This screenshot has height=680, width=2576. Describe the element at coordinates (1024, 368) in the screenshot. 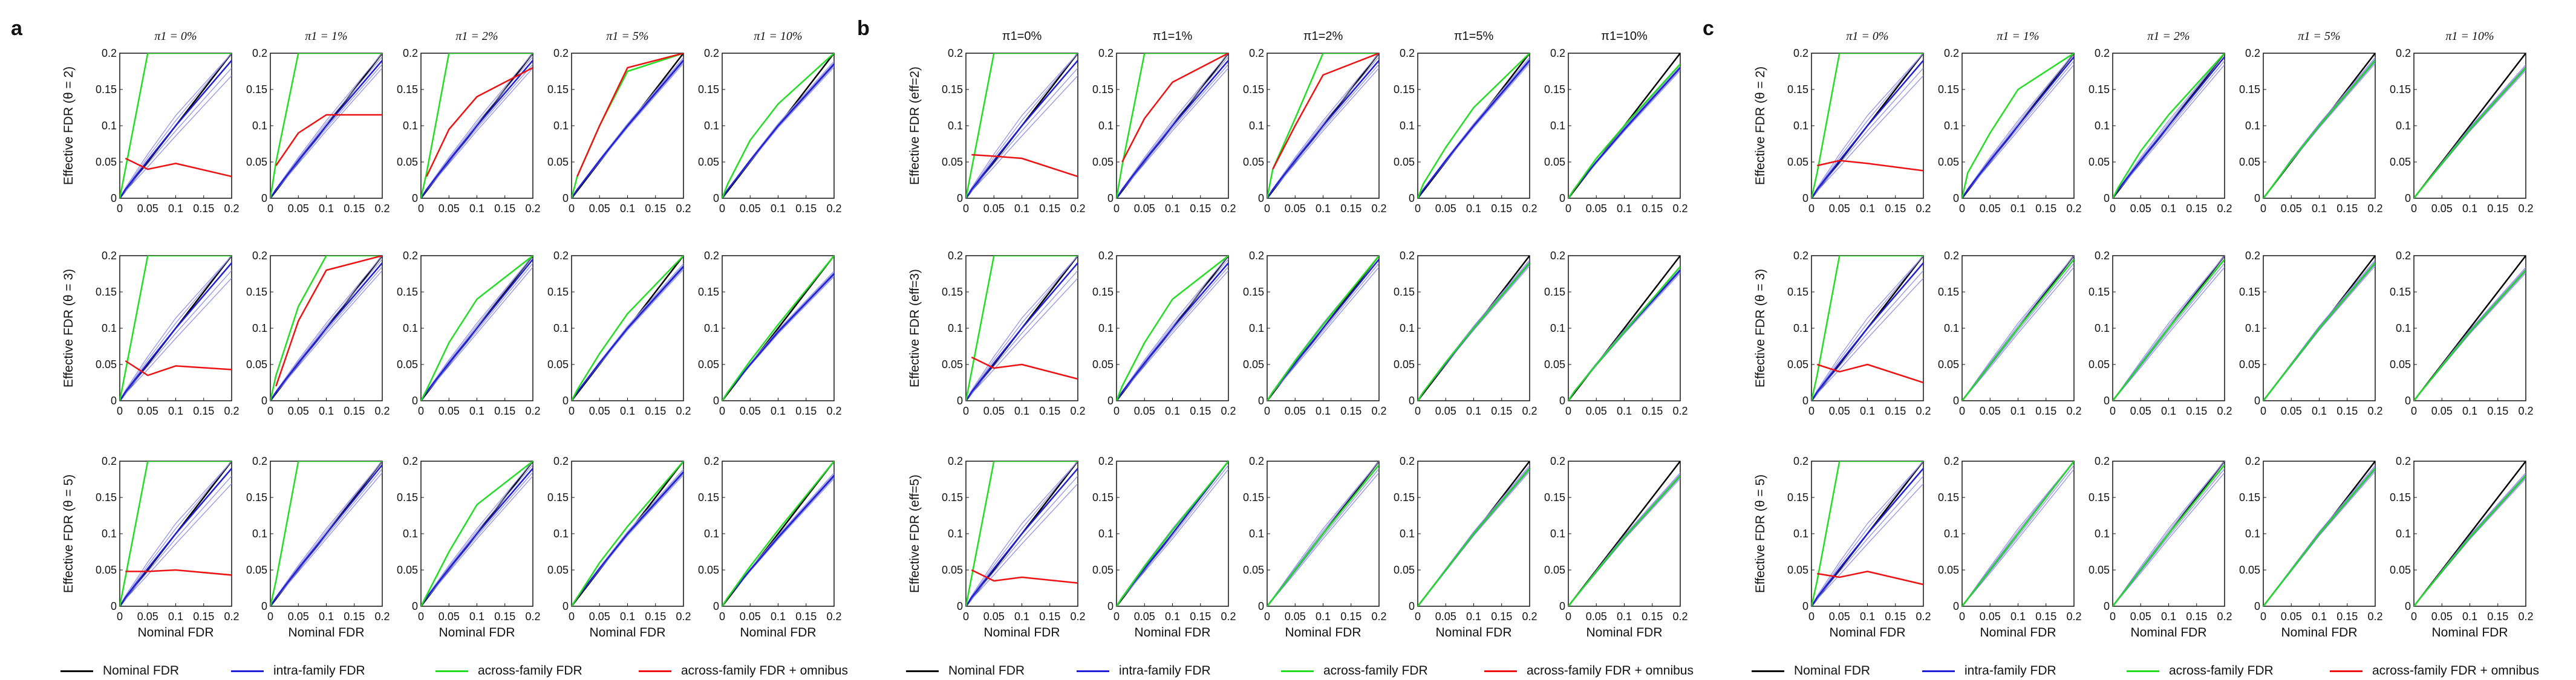

I see `omnibus-line` at that location.